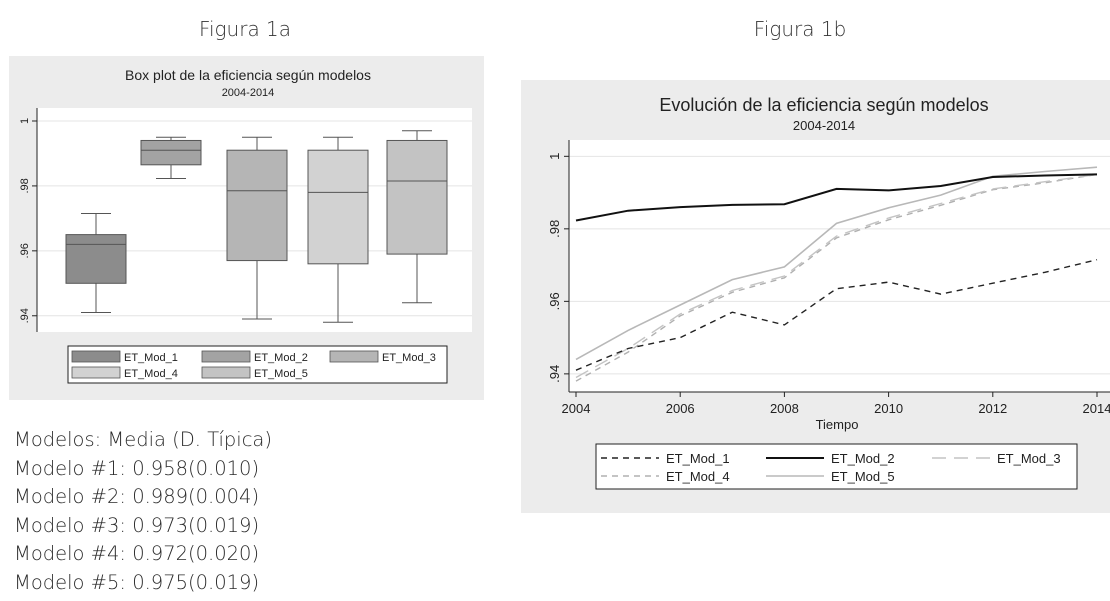 Image resolution: width=1110 pixels, height=601 pixels. What do you see at coordinates (245, 29) in the screenshot?
I see `figure-1a-heading: Figura 1a` at bounding box center [245, 29].